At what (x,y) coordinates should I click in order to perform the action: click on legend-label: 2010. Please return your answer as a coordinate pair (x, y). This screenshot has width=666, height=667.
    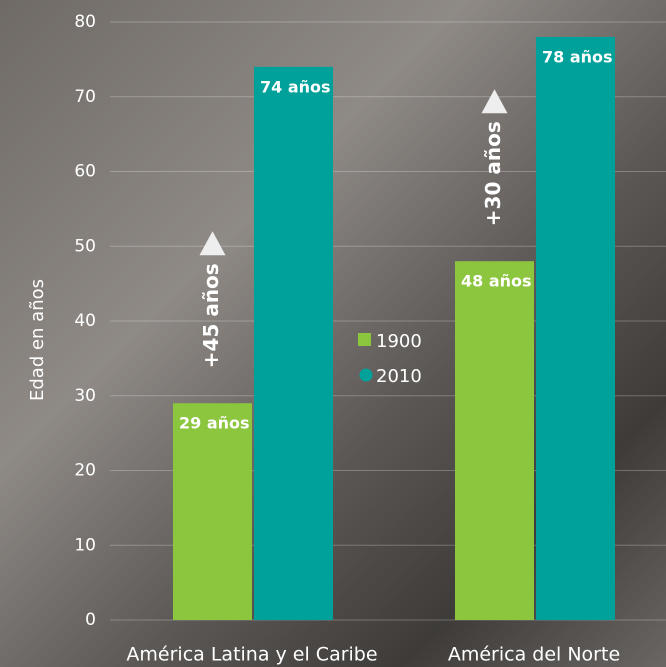
    Looking at the image, I should click on (399, 376).